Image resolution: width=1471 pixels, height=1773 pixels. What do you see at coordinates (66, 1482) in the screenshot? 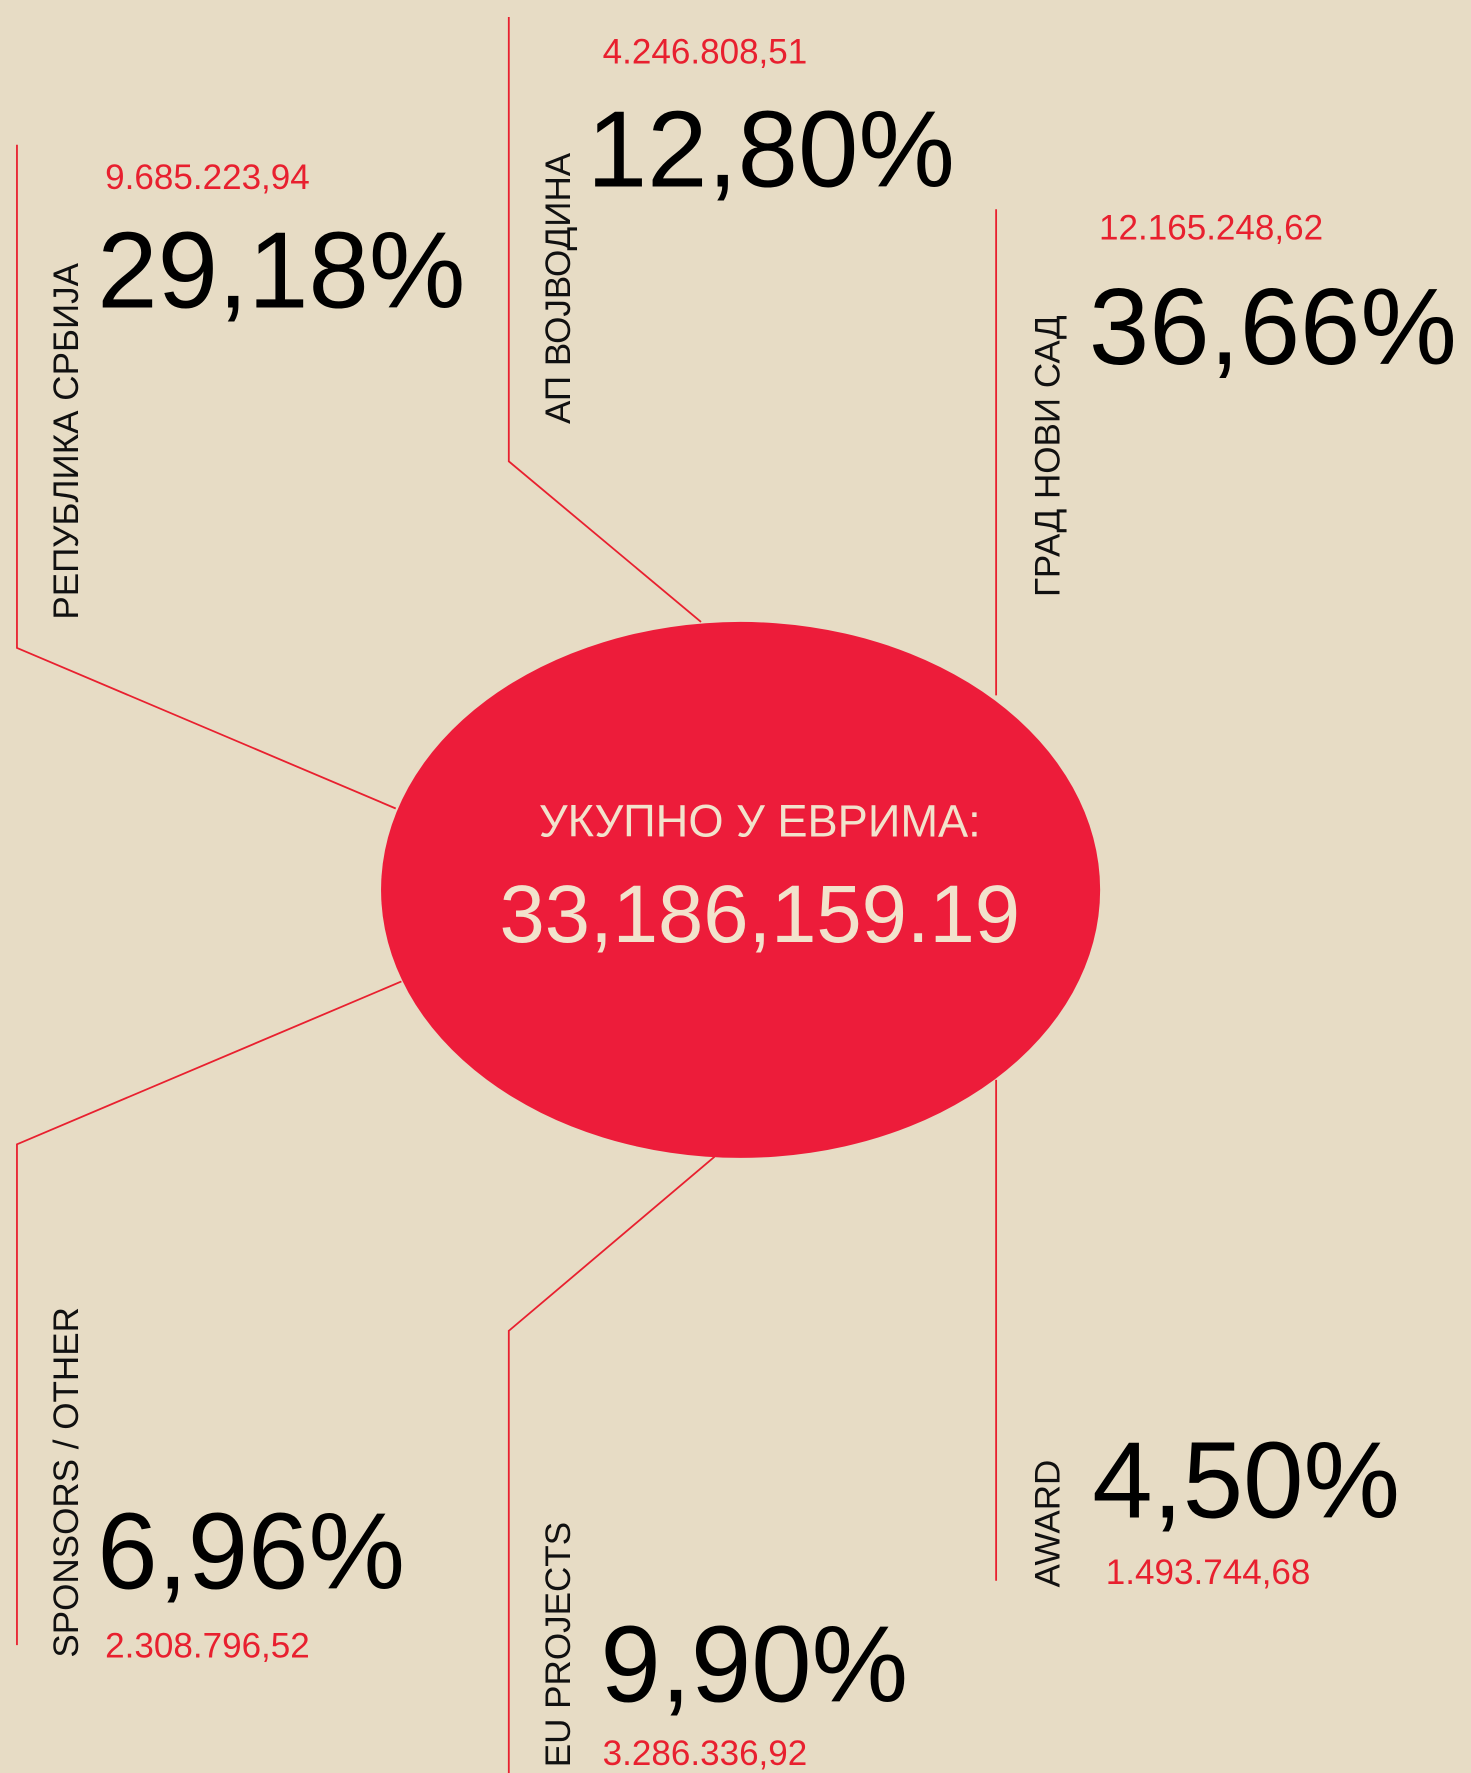
I see `item-label: SPONSORS / OTHER` at bounding box center [66, 1482].